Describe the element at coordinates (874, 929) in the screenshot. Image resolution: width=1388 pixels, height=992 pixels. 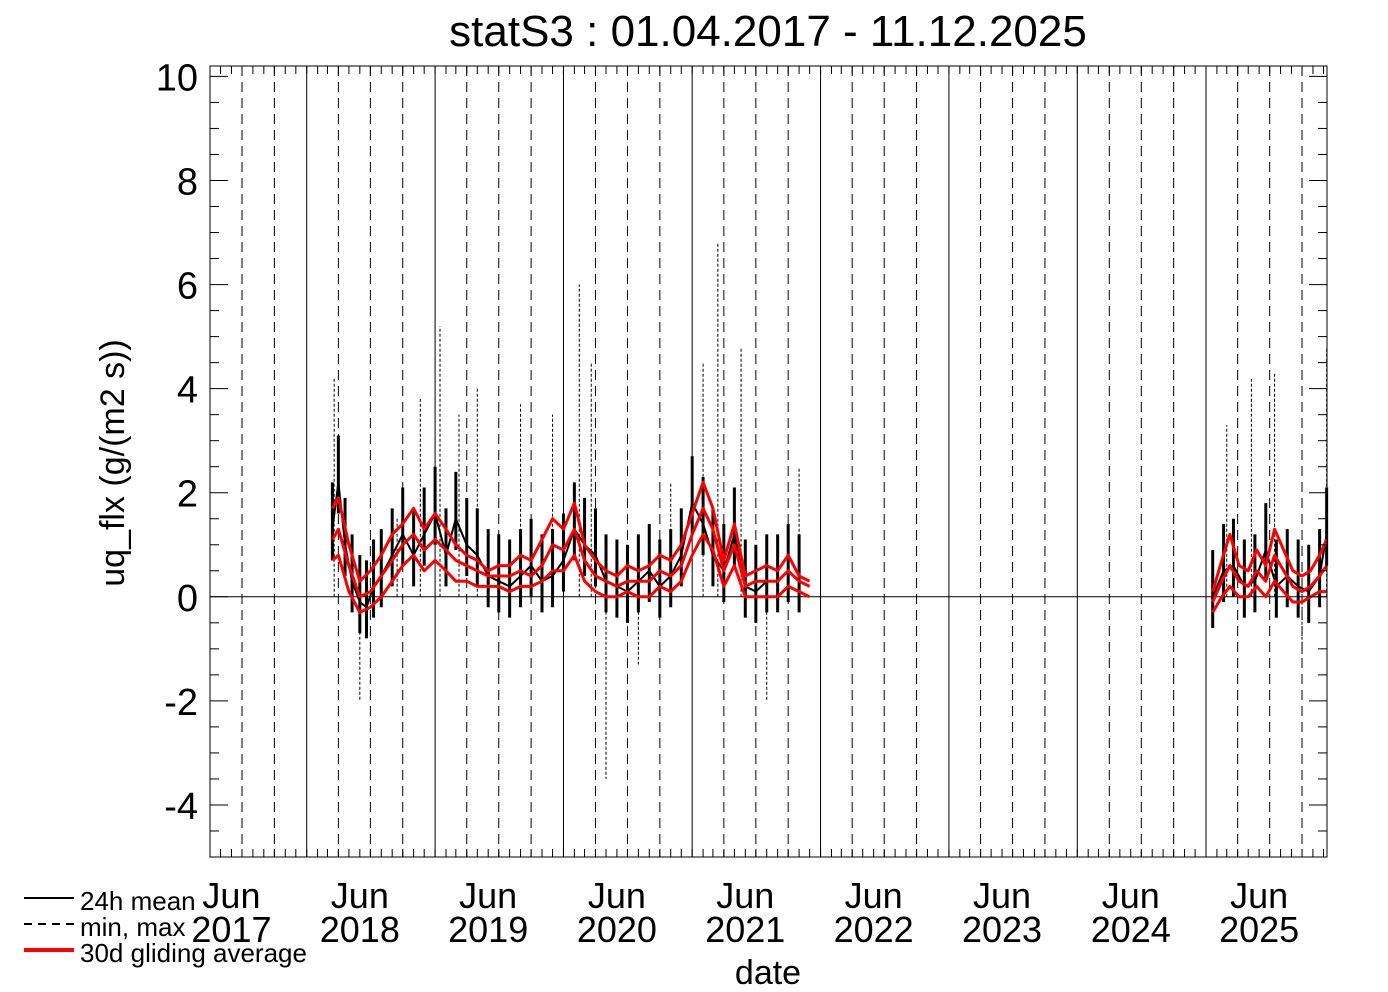
I see `x-tick-label-year: 2022` at that location.